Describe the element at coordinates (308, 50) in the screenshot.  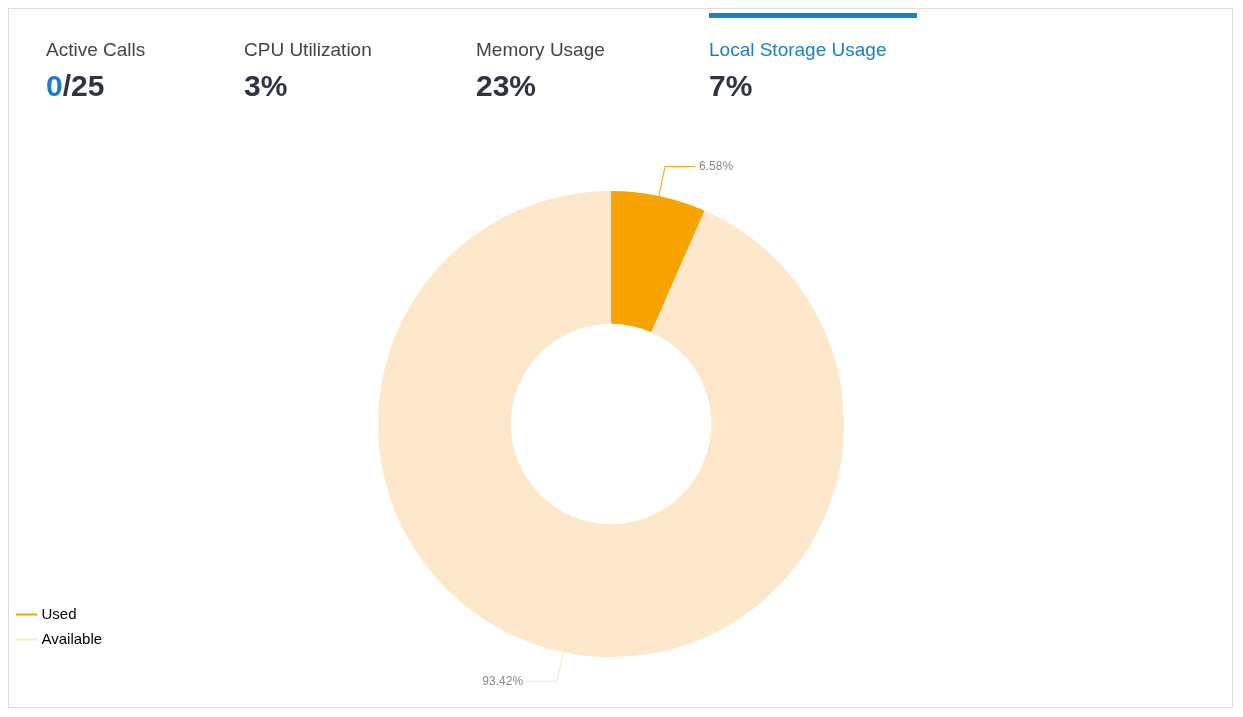
I see `text: CPU Utilization` at that location.